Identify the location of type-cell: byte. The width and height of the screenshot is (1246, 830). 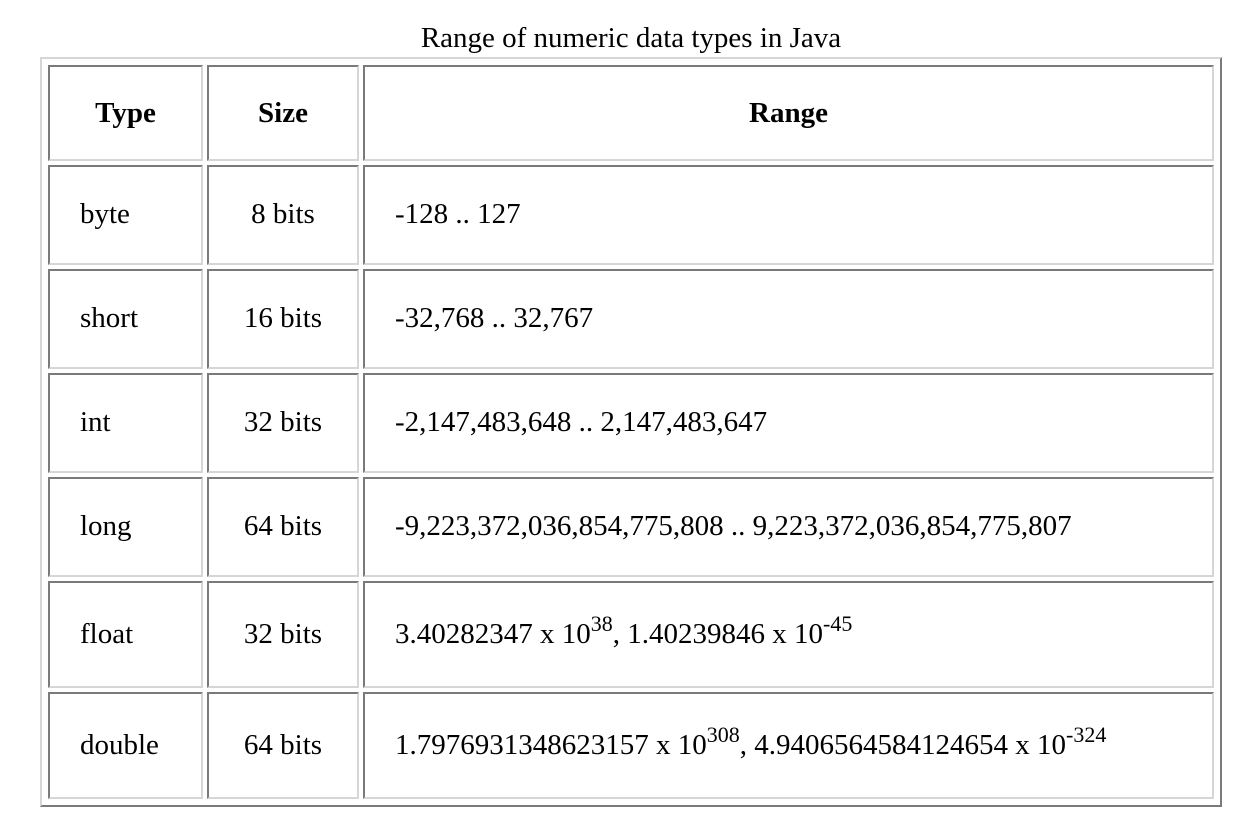
(125, 215).